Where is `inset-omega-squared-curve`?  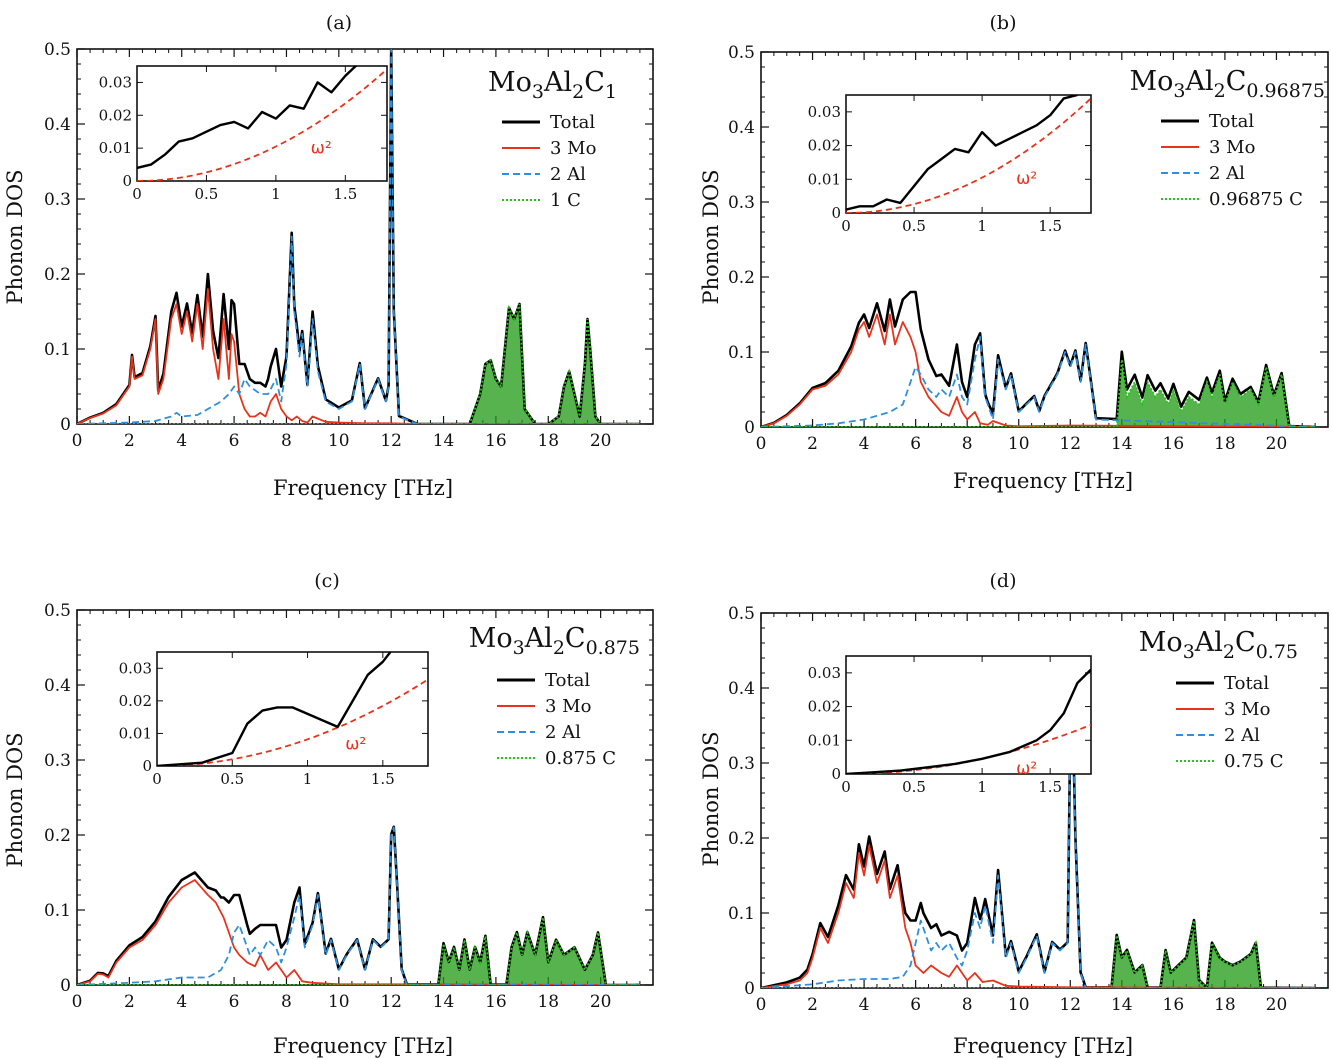 inset-omega-squared-curve is located at coordinates (262, 124).